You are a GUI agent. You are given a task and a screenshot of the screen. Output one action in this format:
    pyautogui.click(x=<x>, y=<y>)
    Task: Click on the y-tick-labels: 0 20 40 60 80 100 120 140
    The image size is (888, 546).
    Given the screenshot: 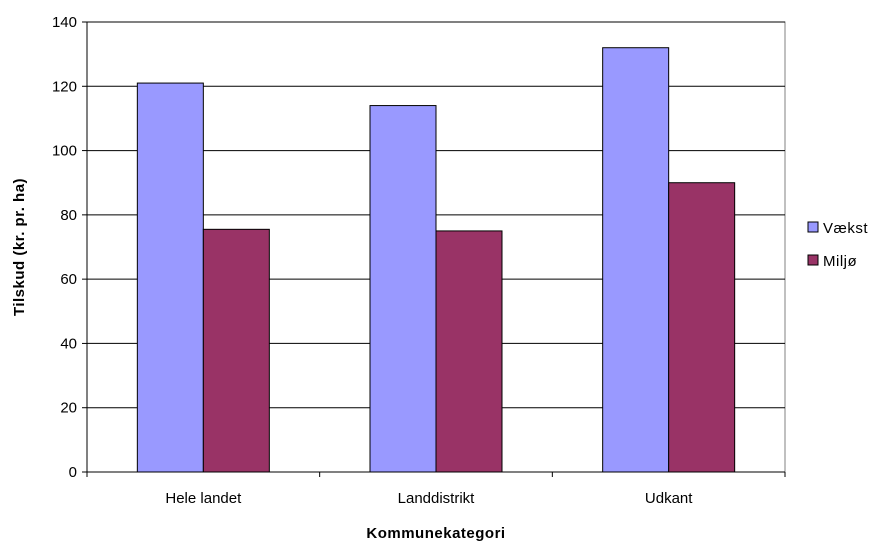 What is the action you would take?
    pyautogui.click(x=64, y=247)
    